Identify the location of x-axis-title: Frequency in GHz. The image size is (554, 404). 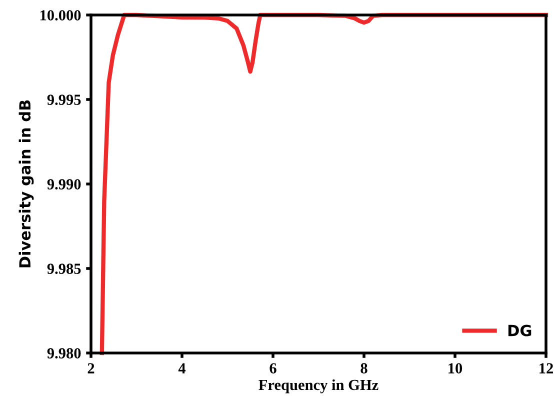
(318, 386).